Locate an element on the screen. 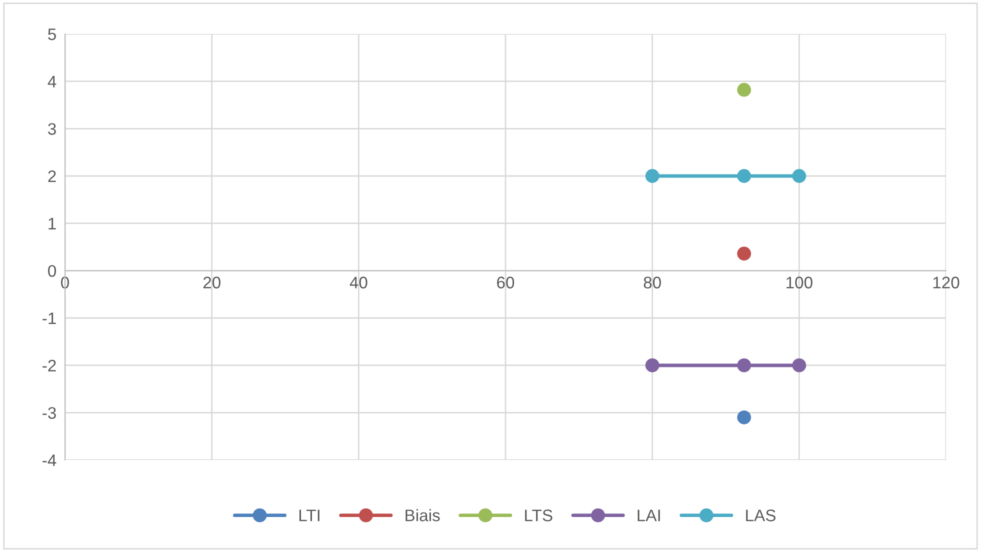 This screenshot has width=981, height=551. x-tick-label: 120 is located at coordinates (946, 282).